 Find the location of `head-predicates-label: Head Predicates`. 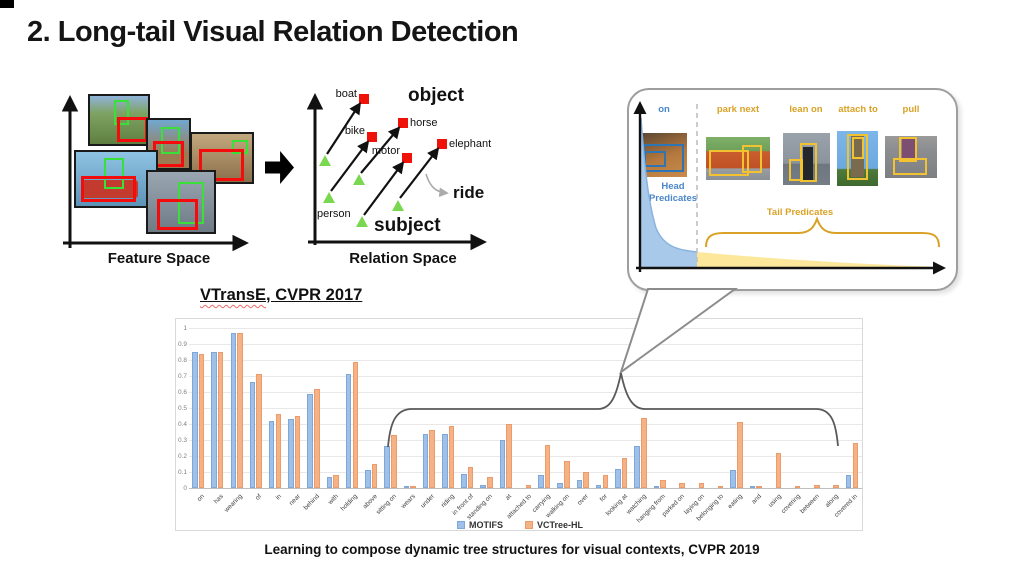

head-predicates-label: Head Predicates is located at coordinates (673, 193).